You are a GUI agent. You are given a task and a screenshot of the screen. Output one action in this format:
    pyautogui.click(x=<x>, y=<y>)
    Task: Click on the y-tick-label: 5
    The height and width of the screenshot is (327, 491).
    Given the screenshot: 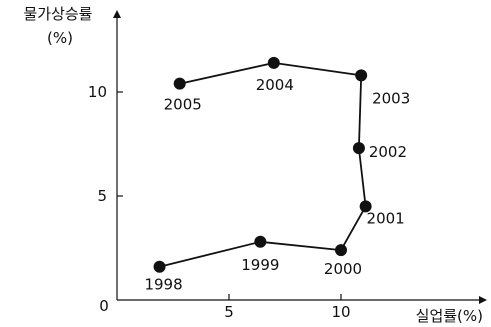 What is the action you would take?
    pyautogui.click(x=102, y=196)
    